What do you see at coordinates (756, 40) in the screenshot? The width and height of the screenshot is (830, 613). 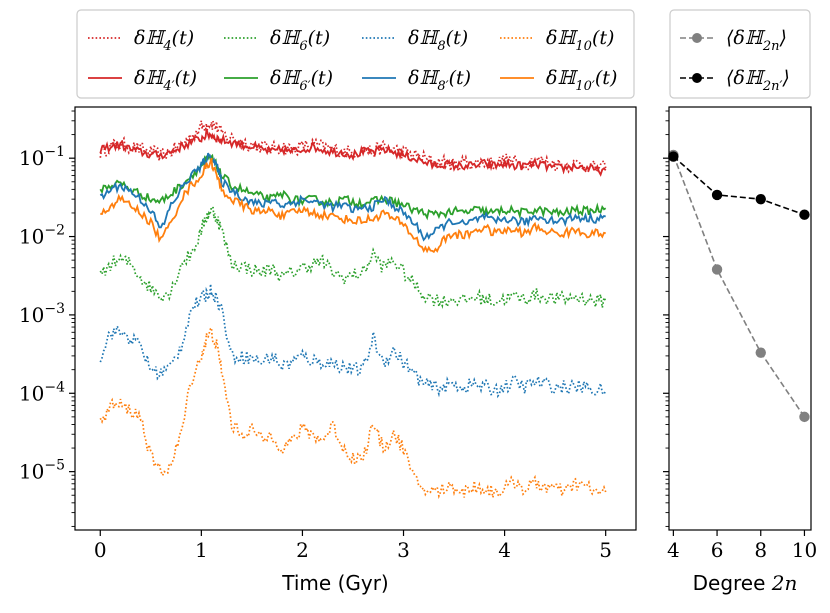 I see `legend-label: ⟨δℍ2n⟩` at bounding box center [756, 40].